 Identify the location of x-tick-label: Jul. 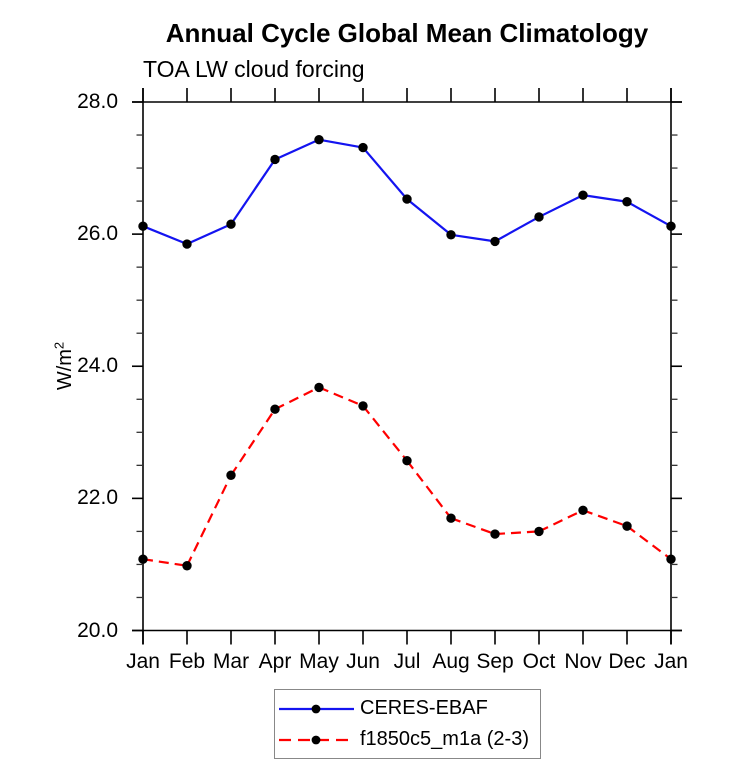
(407, 661).